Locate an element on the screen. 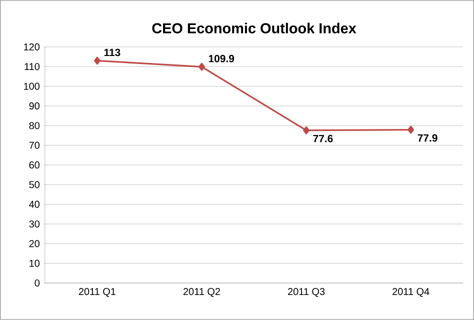 The image size is (474, 320). y-tick-label: 10 is located at coordinates (35, 263).